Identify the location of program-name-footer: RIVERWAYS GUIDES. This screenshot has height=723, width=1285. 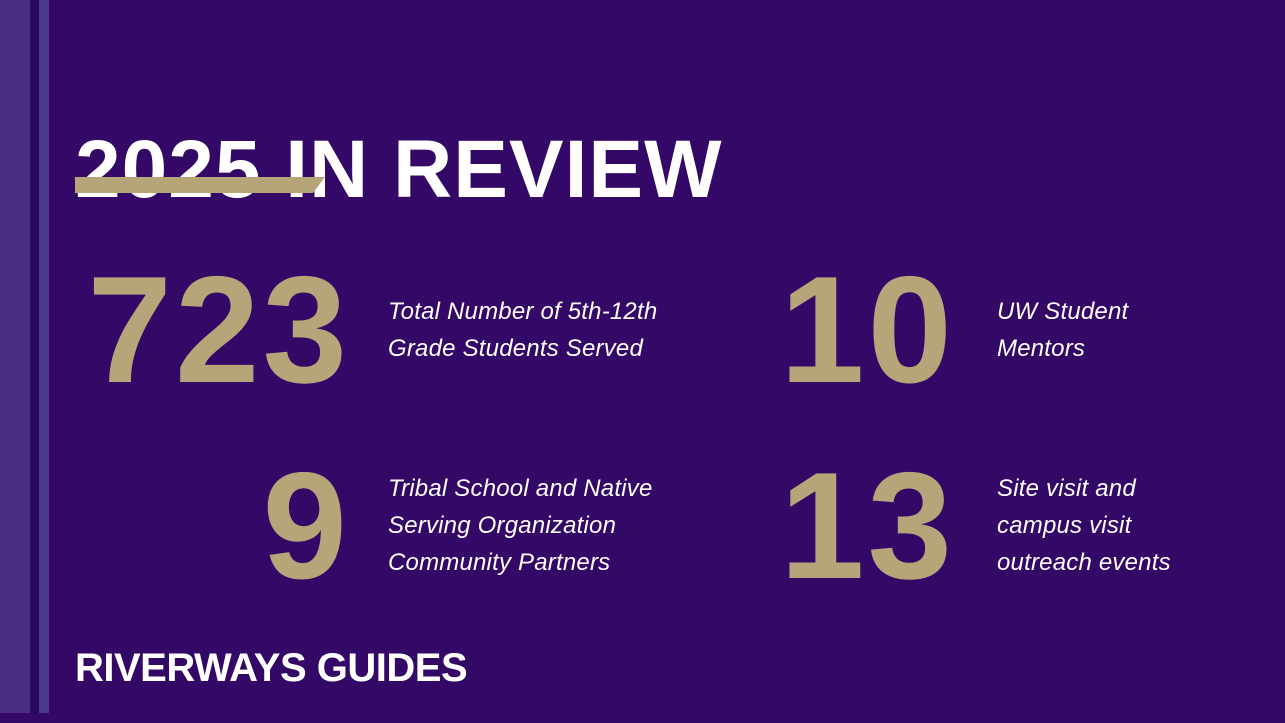
(271, 668).